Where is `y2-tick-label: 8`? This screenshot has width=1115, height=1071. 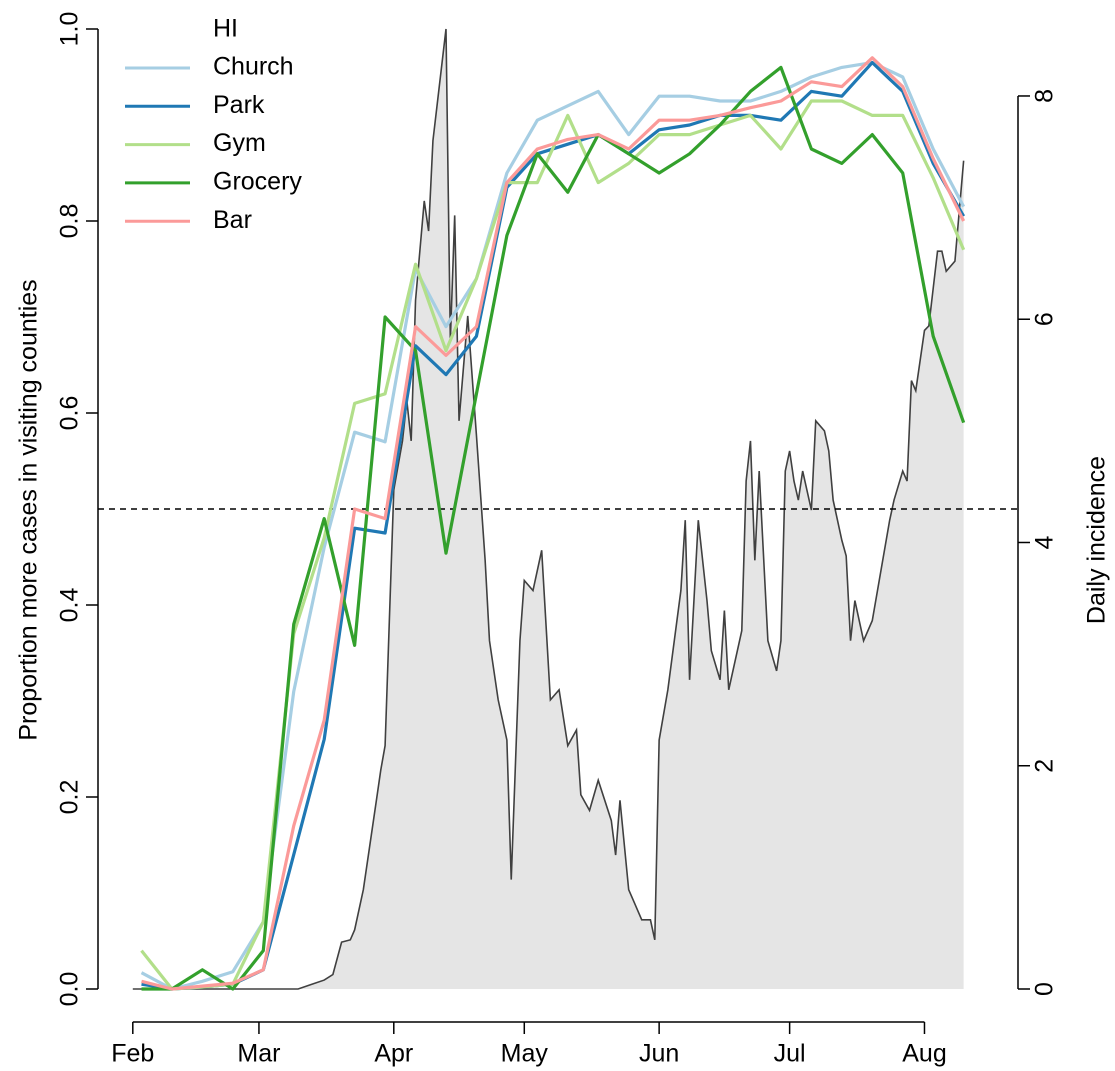 y2-tick-label: 8 is located at coordinates (1045, 96).